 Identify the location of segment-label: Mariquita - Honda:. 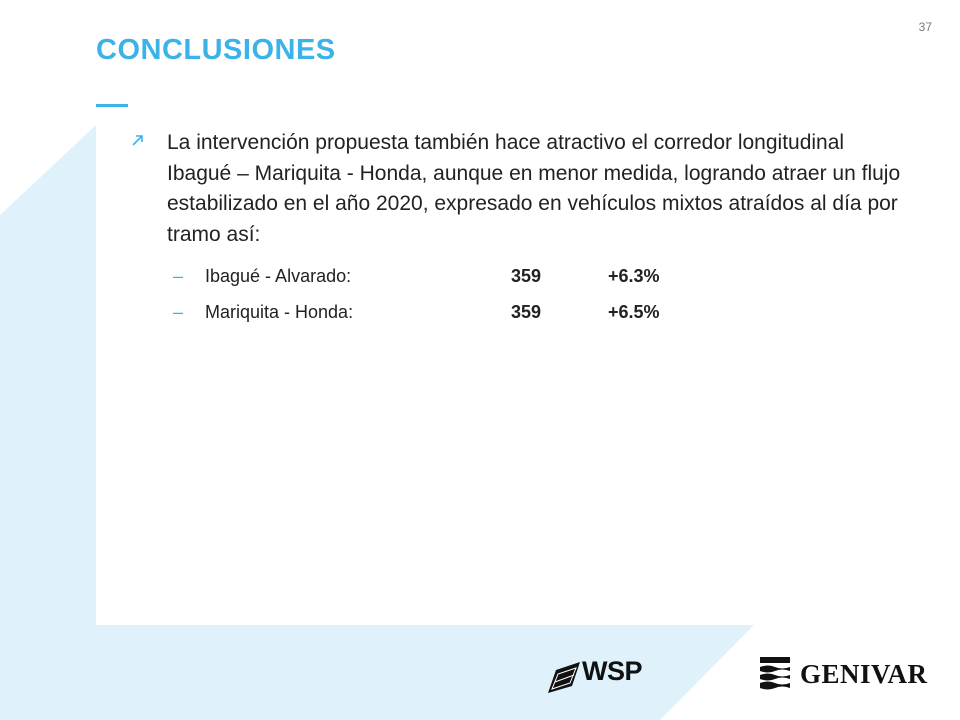
(279, 312).